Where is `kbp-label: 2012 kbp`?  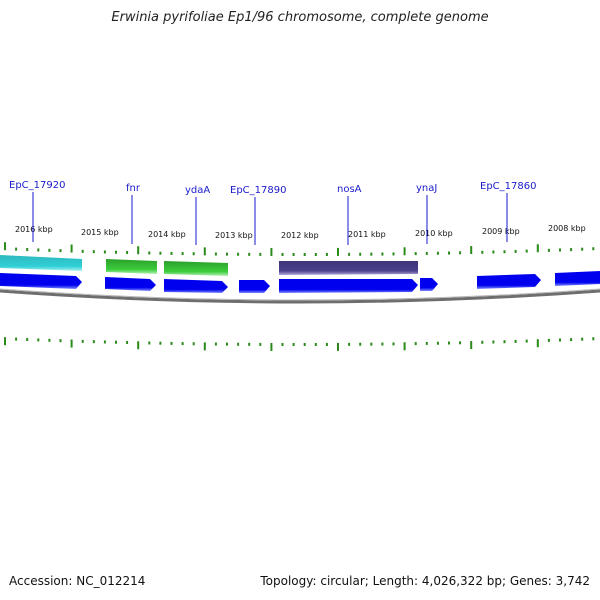 kbp-label: 2012 kbp is located at coordinates (300, 235).